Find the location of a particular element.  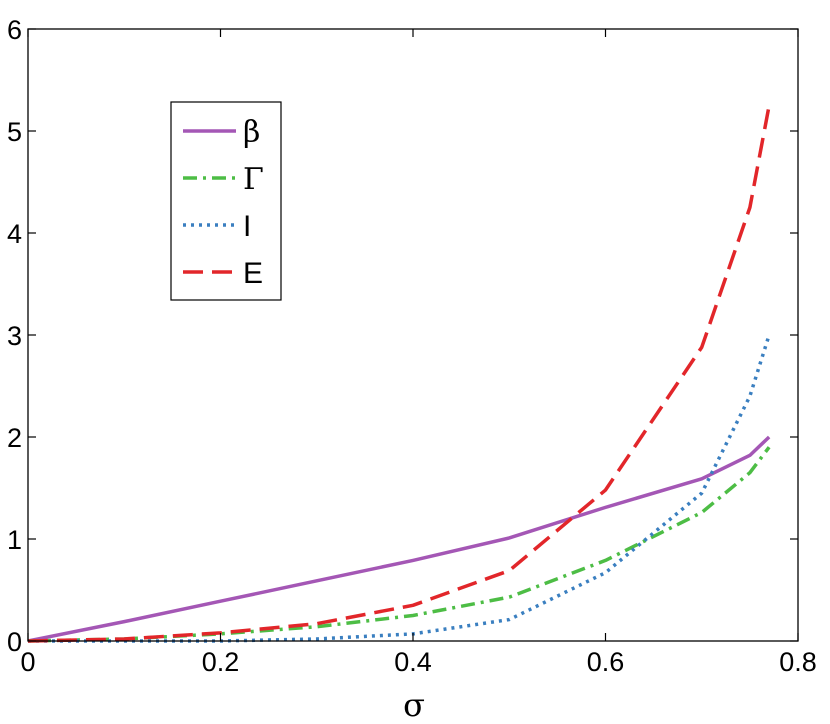

y-tick-label: 4 is located at coordinates (14, 234).